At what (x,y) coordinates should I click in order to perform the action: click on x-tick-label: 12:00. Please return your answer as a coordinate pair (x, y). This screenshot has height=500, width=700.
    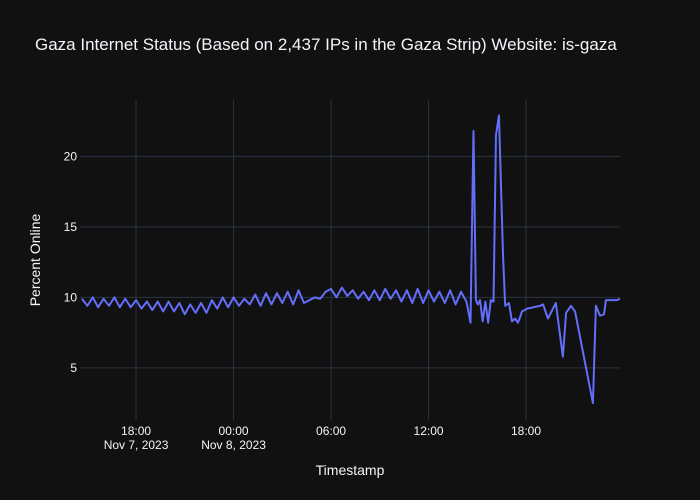
    Looking at the image, I should click on (429, 431).